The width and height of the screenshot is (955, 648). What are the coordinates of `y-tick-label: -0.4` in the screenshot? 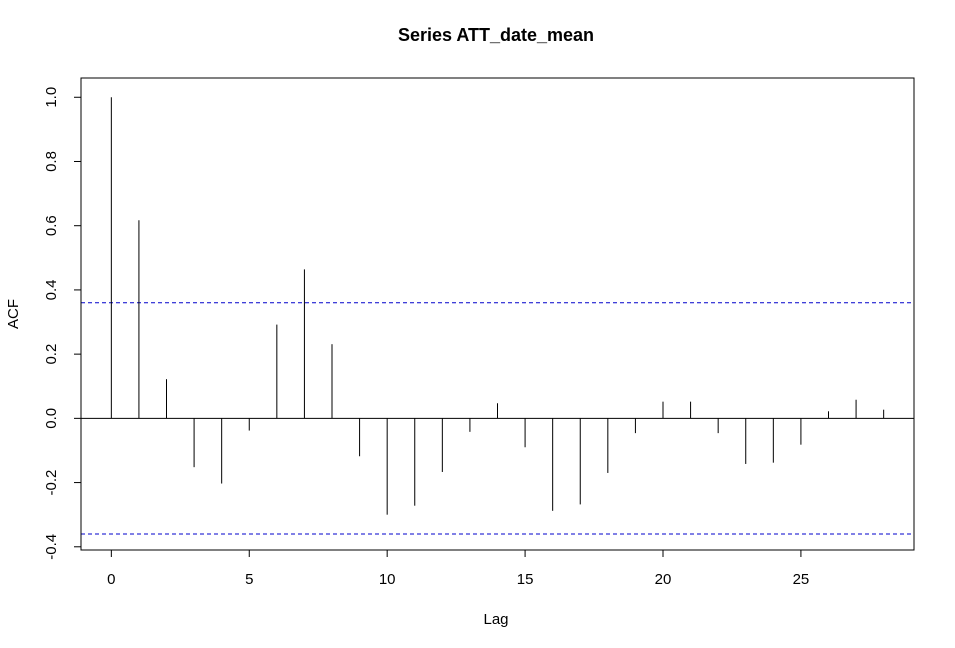 It's located at (51, 547).